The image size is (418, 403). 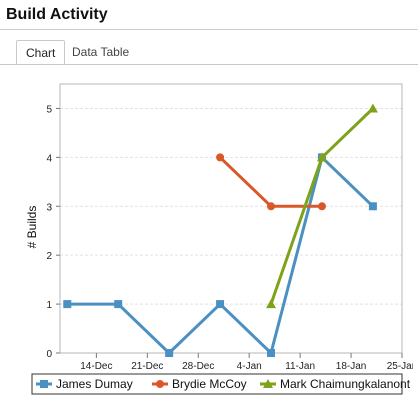 What do you see at coordinates (49, 158) in the screenshot?
I see `y-tick-label: 4` at bounding box center [49, 158].